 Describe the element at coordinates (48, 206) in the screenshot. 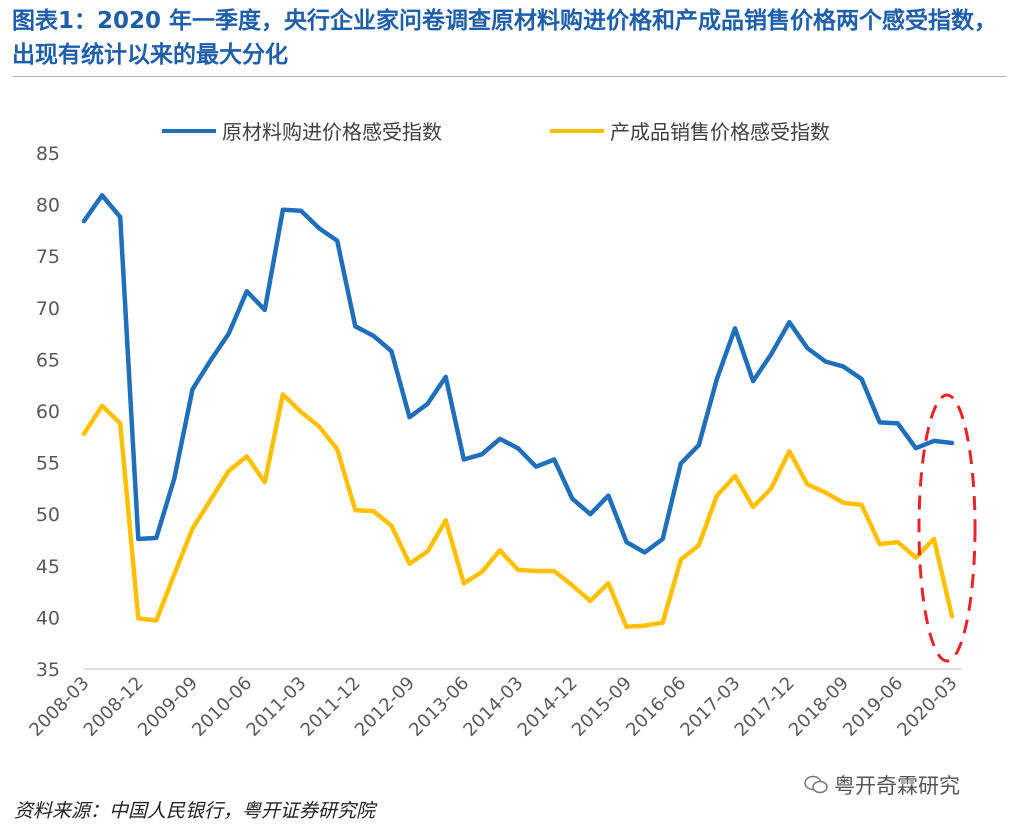

I see `y-tick-label: 80` at that location.